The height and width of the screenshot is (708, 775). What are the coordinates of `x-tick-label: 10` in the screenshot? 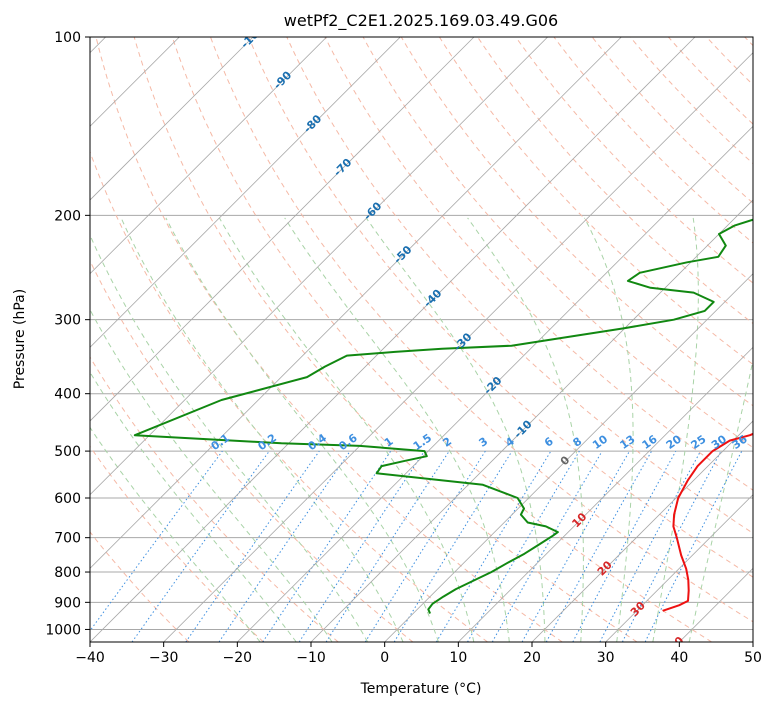 It's located at (458, 658).